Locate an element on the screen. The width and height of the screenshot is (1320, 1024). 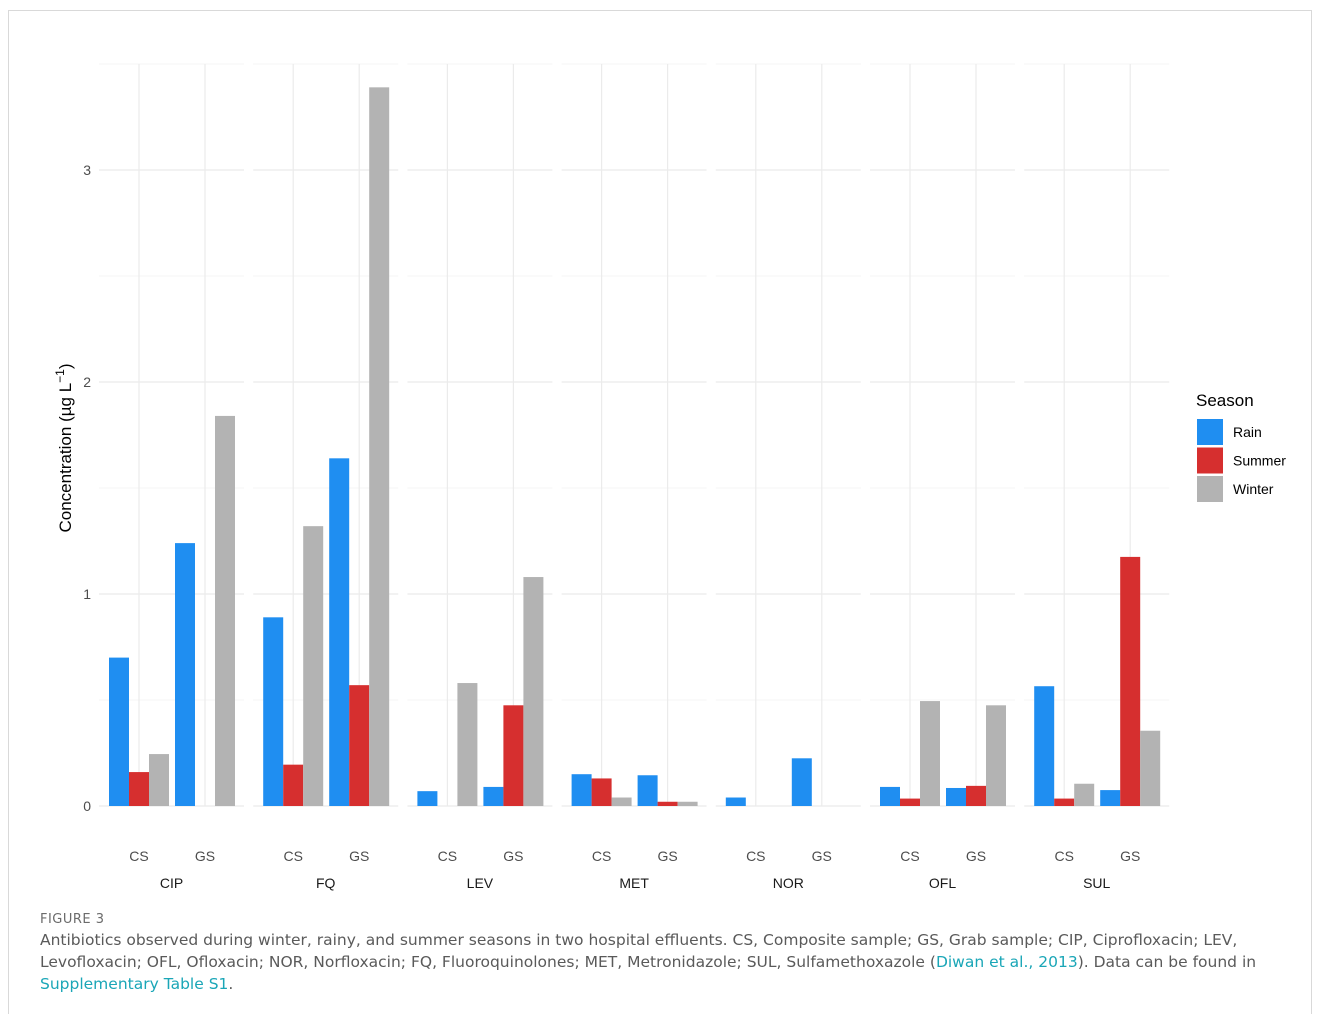
legend-swatch-winter is located at coordinates (1210, 489).